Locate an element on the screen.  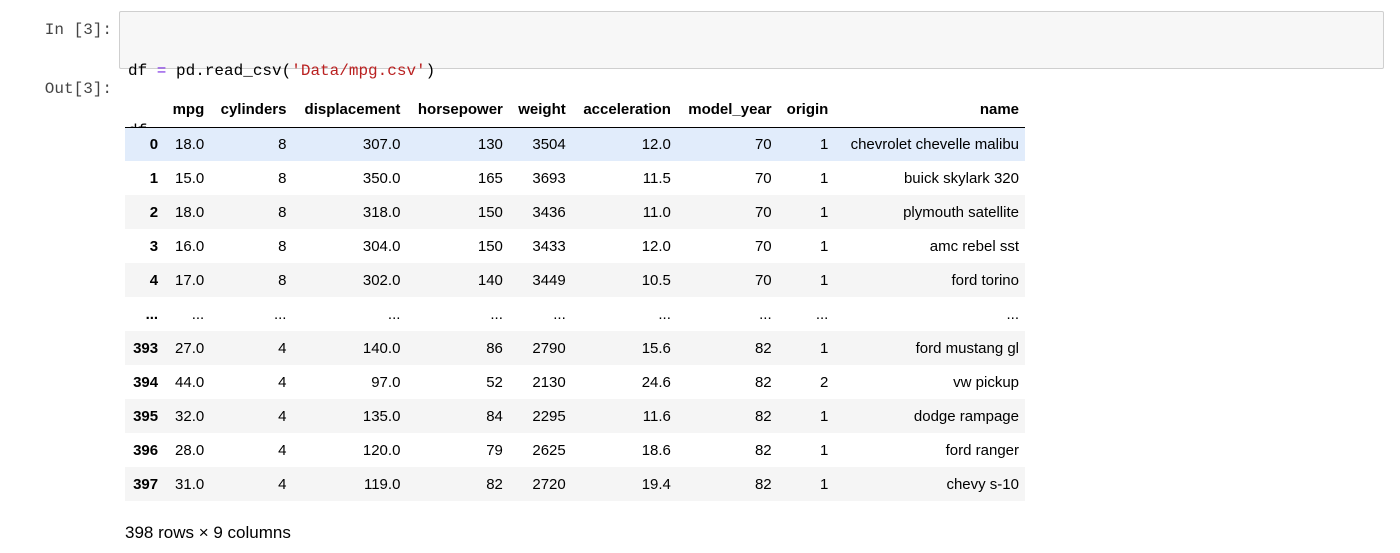
table-cell: chevrolet chevelle malibu is located at coordinates (934, 144).